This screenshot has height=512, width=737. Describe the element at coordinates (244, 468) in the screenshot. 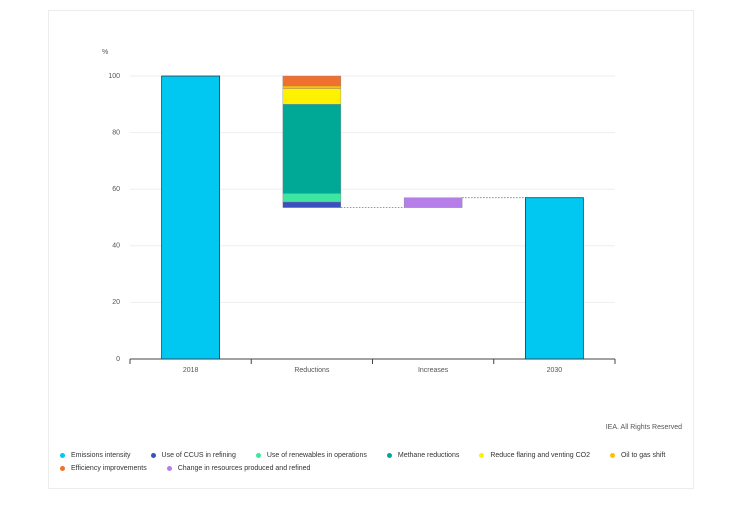

I see `legend-label: Change in resources produced and refined` at that location.